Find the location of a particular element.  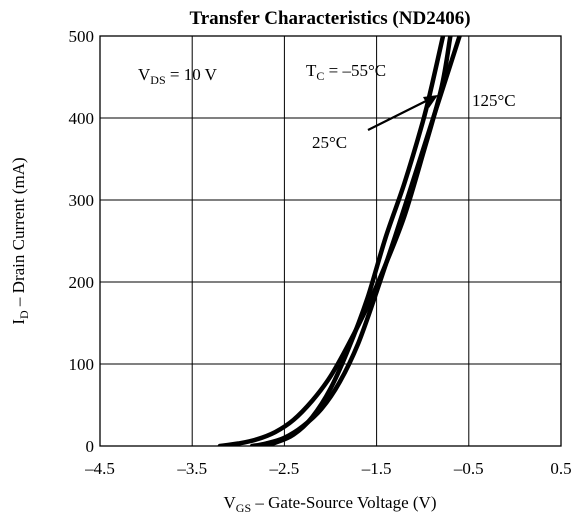

x-axis-label: VGS – Gate-Source Voltage (V) is located at coordinates (330, 504).